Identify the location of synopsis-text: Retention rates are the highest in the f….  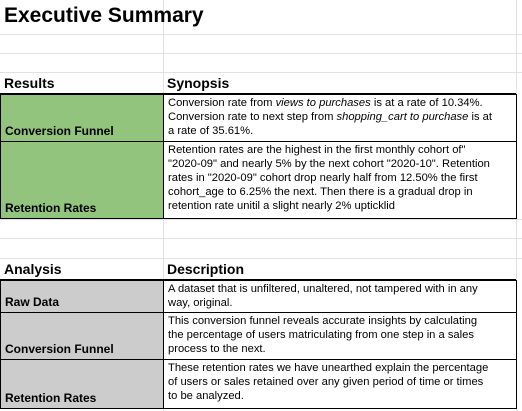
(340, 177).